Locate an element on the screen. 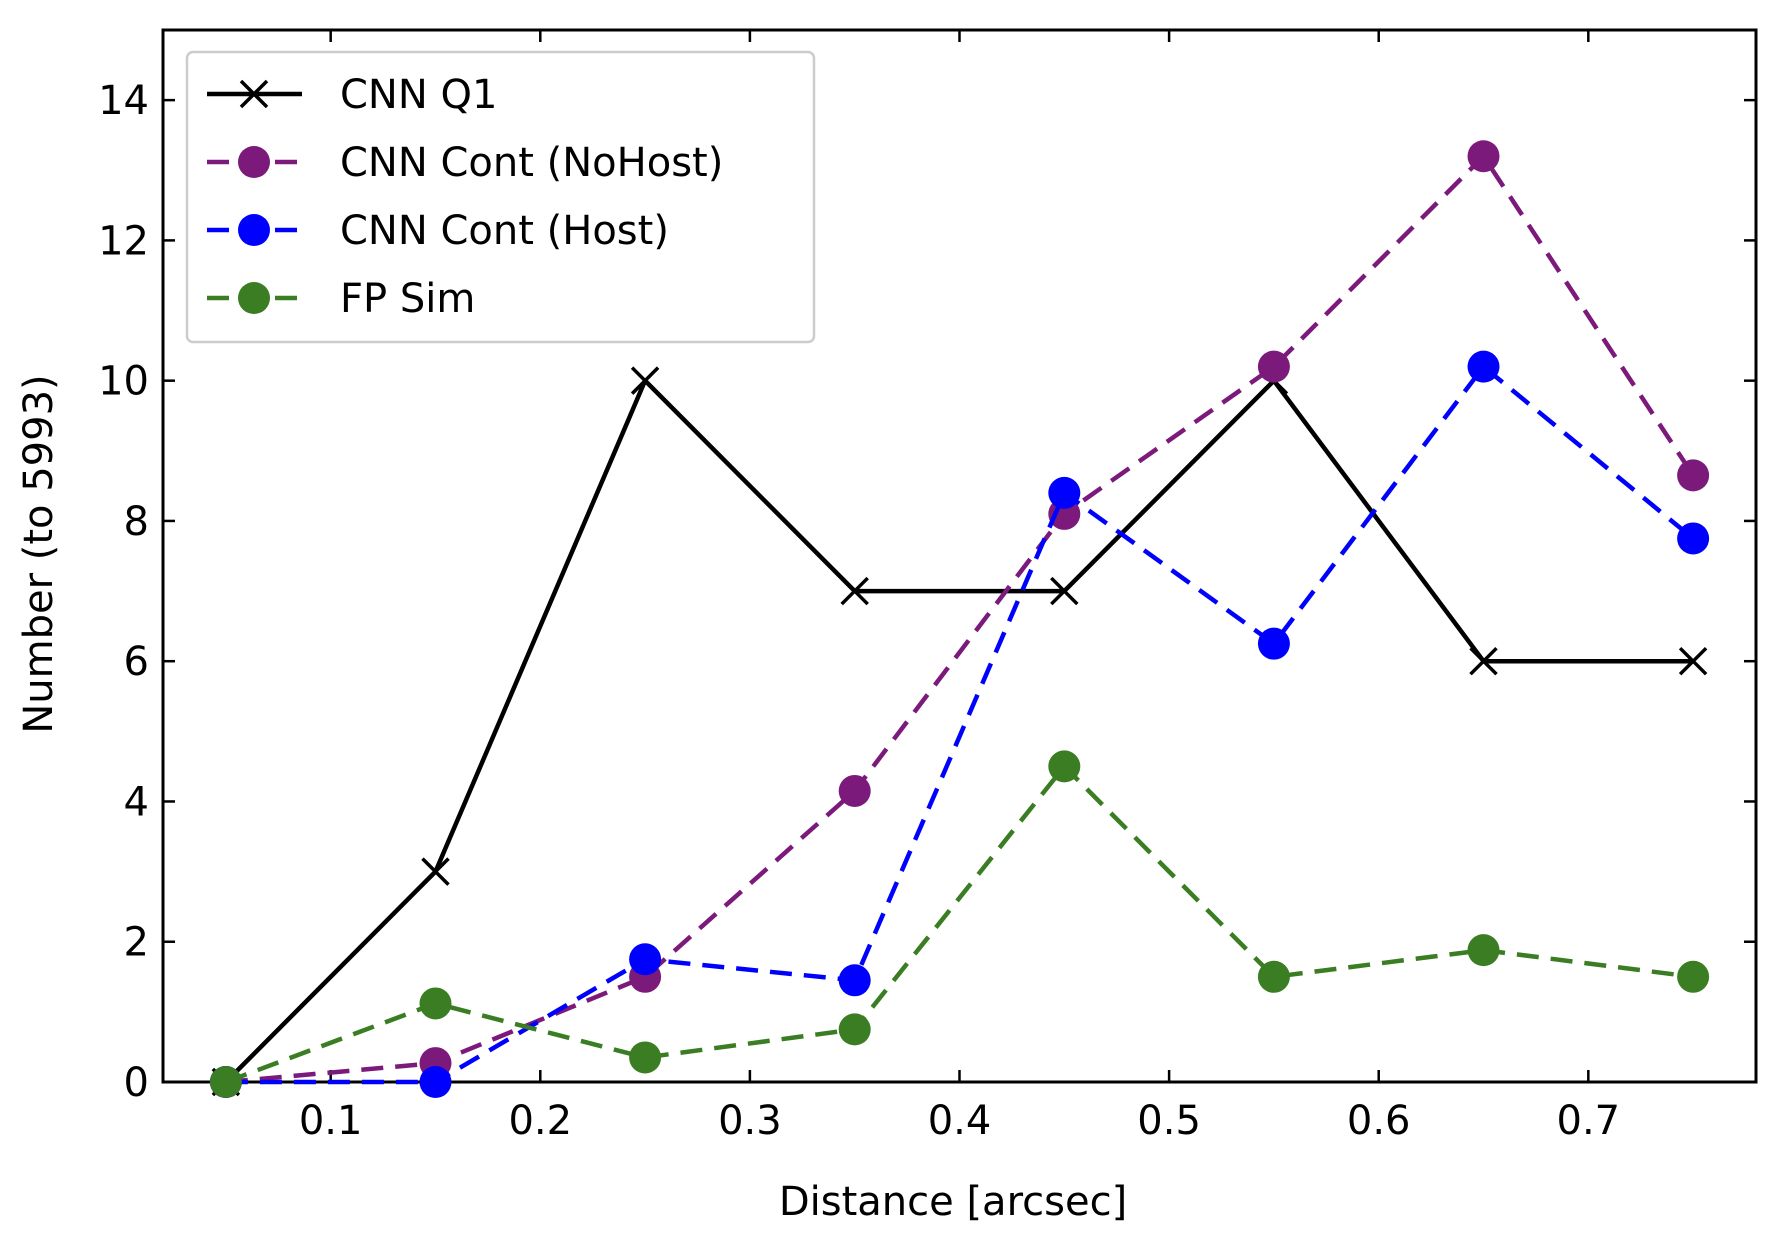  legend-entry: CNN Q1 is located at coordinates (352, 95).